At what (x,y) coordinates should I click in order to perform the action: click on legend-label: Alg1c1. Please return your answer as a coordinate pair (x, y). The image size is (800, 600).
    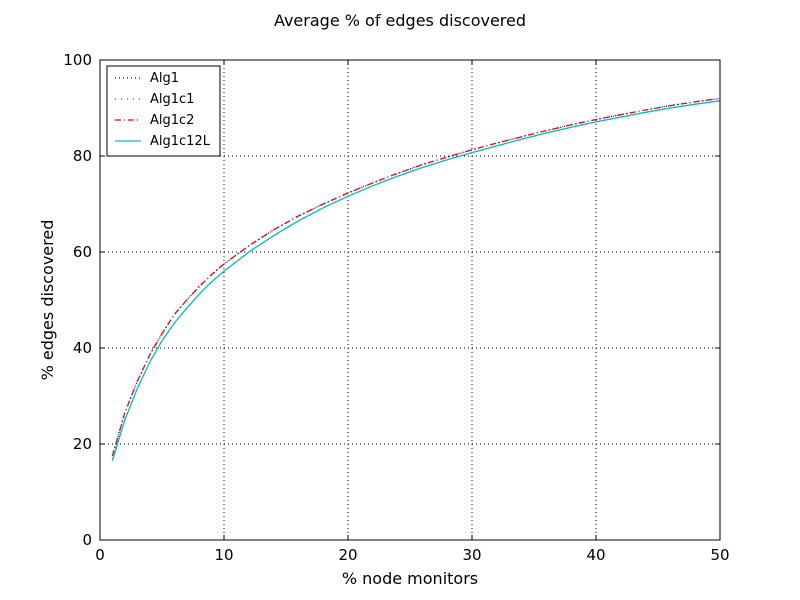
    Looking at the image, I should click on (172, 99).